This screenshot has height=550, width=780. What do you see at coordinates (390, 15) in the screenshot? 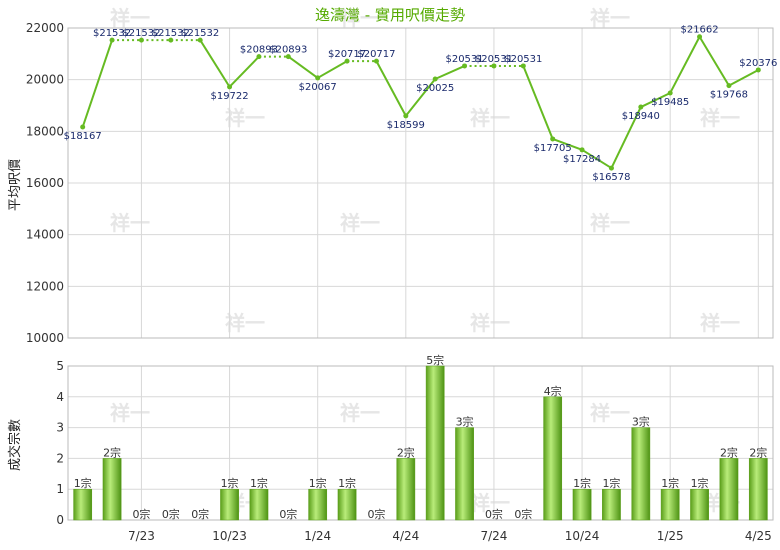
I see `chart-title: 逸濤灣 - 實用呎價走勢` at bounding box center [390, 15].